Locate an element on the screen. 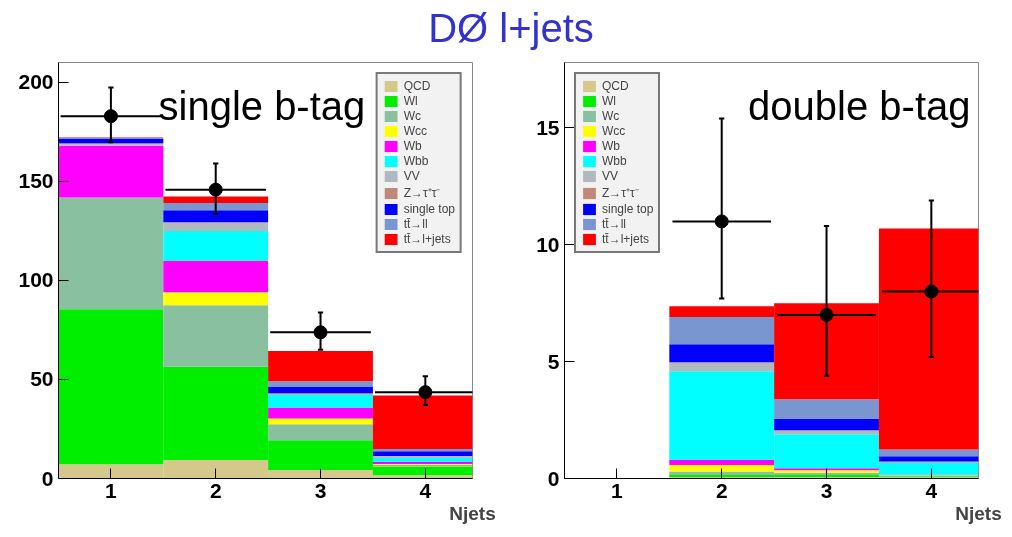  y-tick-label: 150 is located at coordinates (36, 181).